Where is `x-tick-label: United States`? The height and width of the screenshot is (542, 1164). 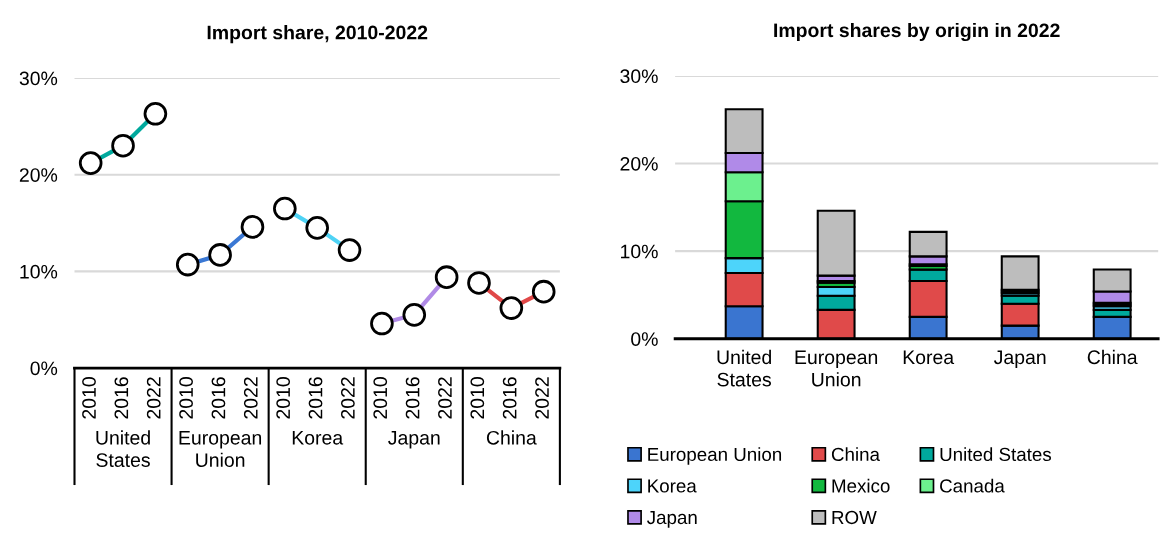 x-tick-label: United States is located at coordinates (744, 368).